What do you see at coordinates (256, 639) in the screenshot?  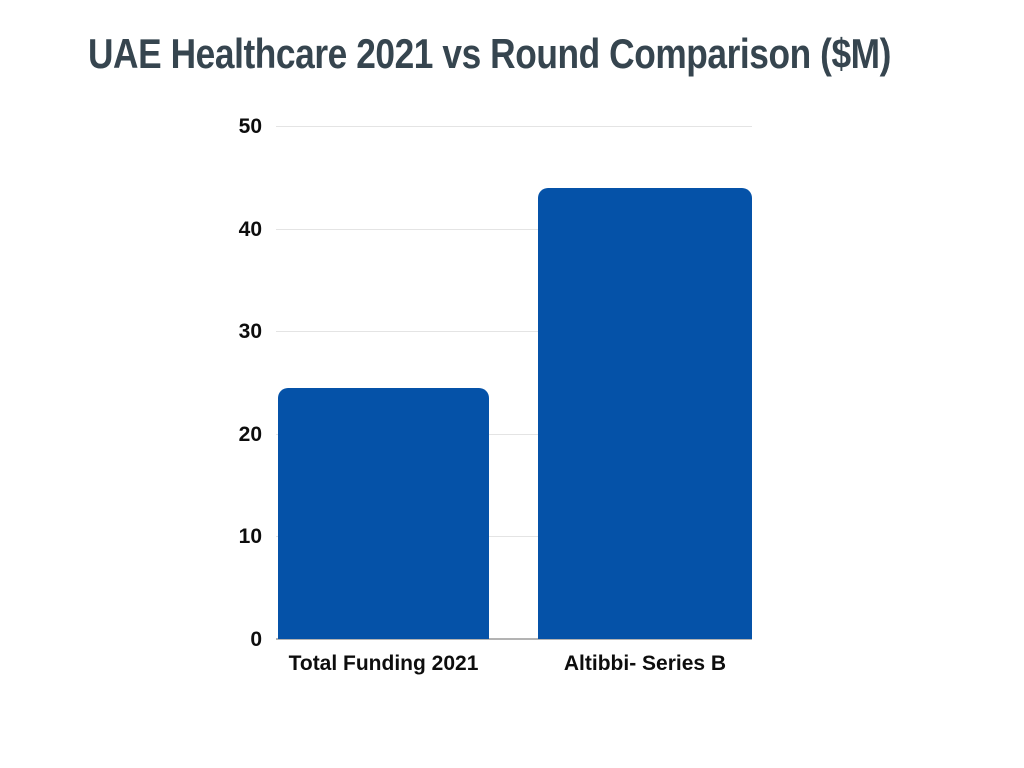 I see `y-tick-label-0: 0` at bounding box center [256, 639].